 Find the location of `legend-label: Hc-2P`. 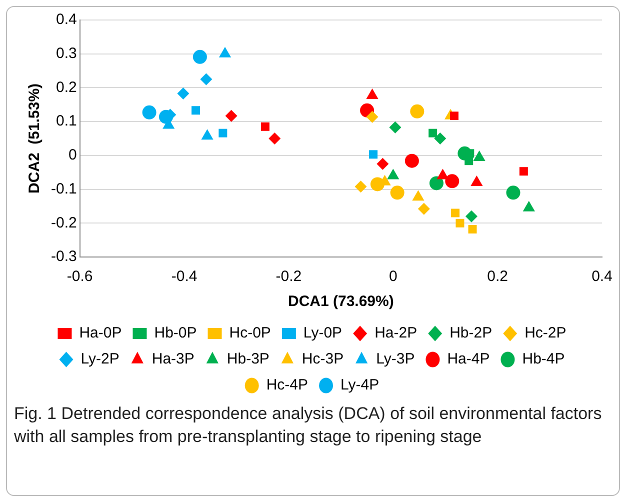

legend-label: Hc-2P is located at coordinates (545, 333).